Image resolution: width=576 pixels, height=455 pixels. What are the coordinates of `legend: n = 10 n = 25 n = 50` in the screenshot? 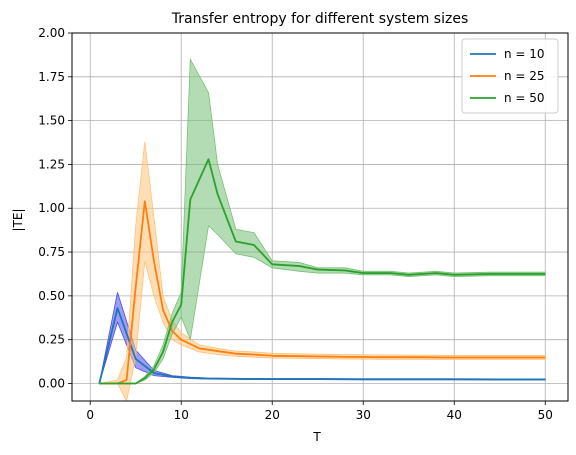 It's located at (510, 76).